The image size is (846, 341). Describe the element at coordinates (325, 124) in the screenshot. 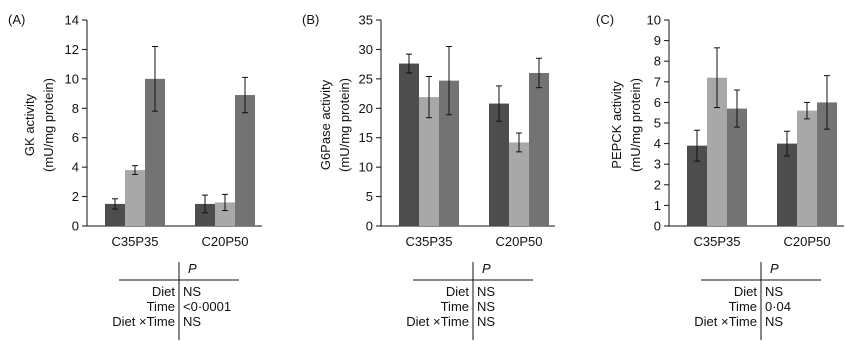

I see `y-axis-label: G6Pase activity` at that location.